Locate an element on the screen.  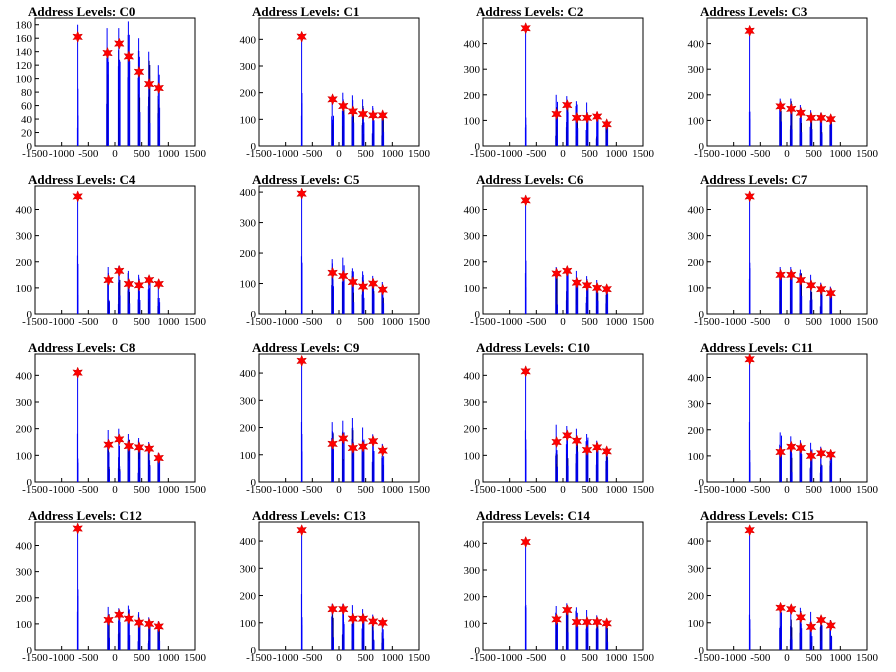
y-tick-label: 140 is located at coordinates (24, 53).